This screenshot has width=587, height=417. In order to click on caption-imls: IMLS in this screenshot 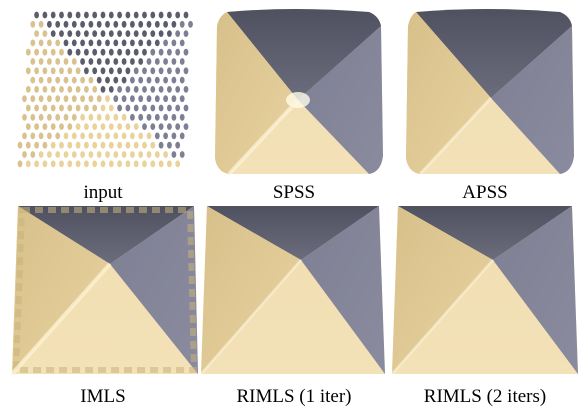, I will do `click(103, 396)`.